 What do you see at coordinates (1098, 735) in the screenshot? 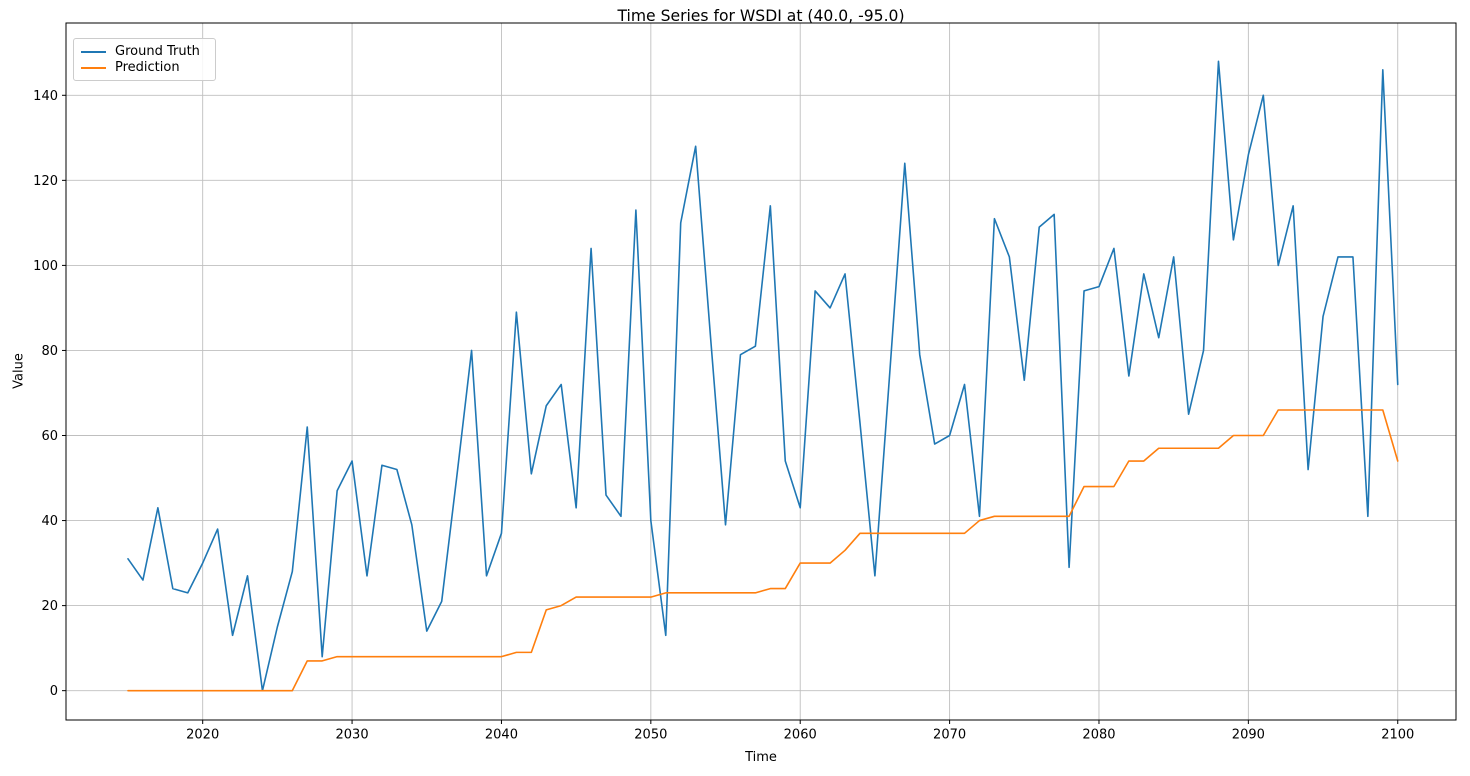
I see `x-tick-label: 2080` at bounding box center [1098, 735].